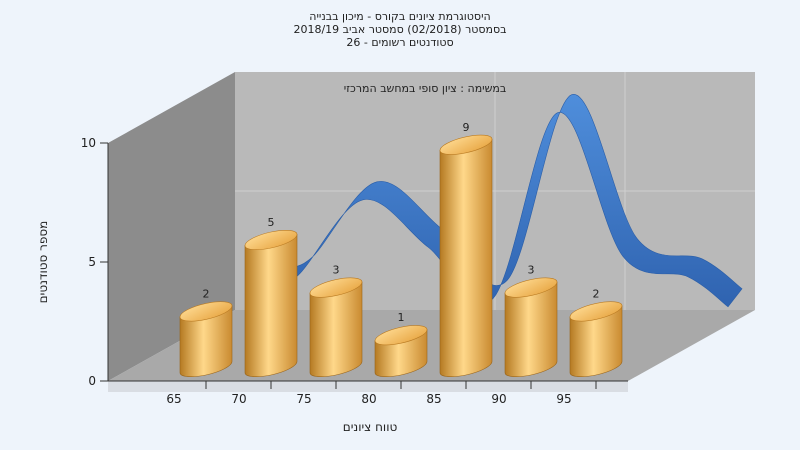 The image size is (800, 450). What do you see at coordinates (92, 381) in the screenshot?
I see `y-tick-label: 0` at bounding box center [92, 381].